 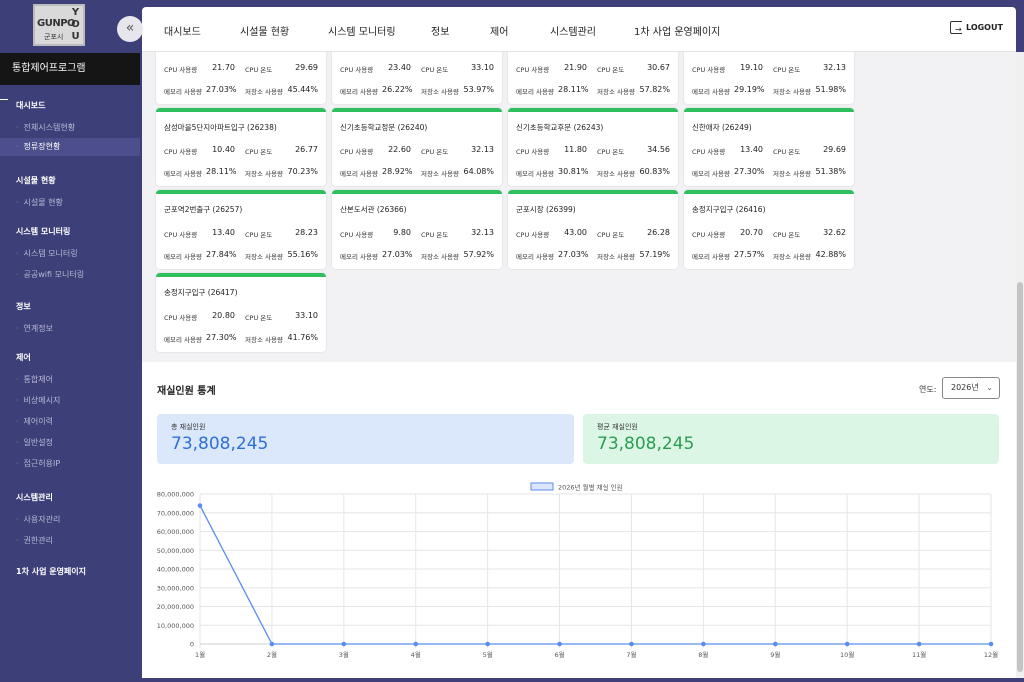 What do you see at coordinates (791, 439) in the screenshot?
I see `avg-occupancy-box: 평균 재실인원 73,808,245` at bounding box center [791, 439].